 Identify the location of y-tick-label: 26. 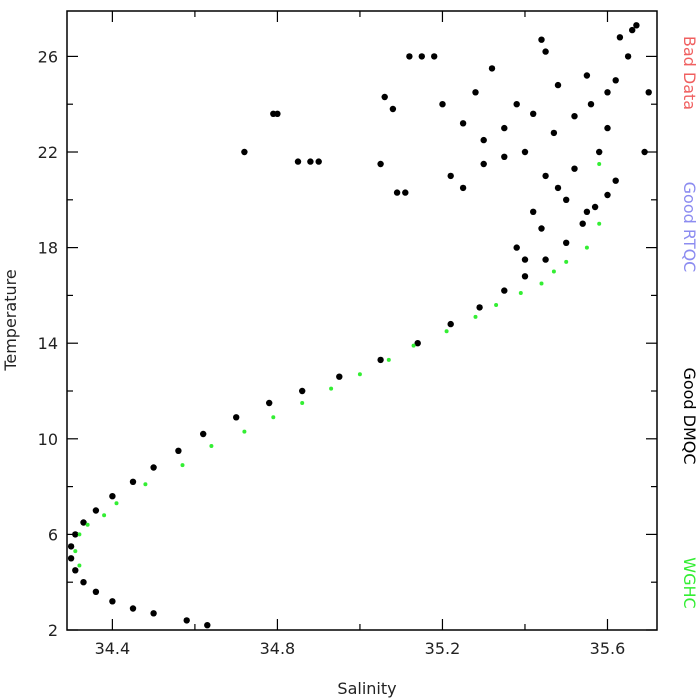
(48, 56).